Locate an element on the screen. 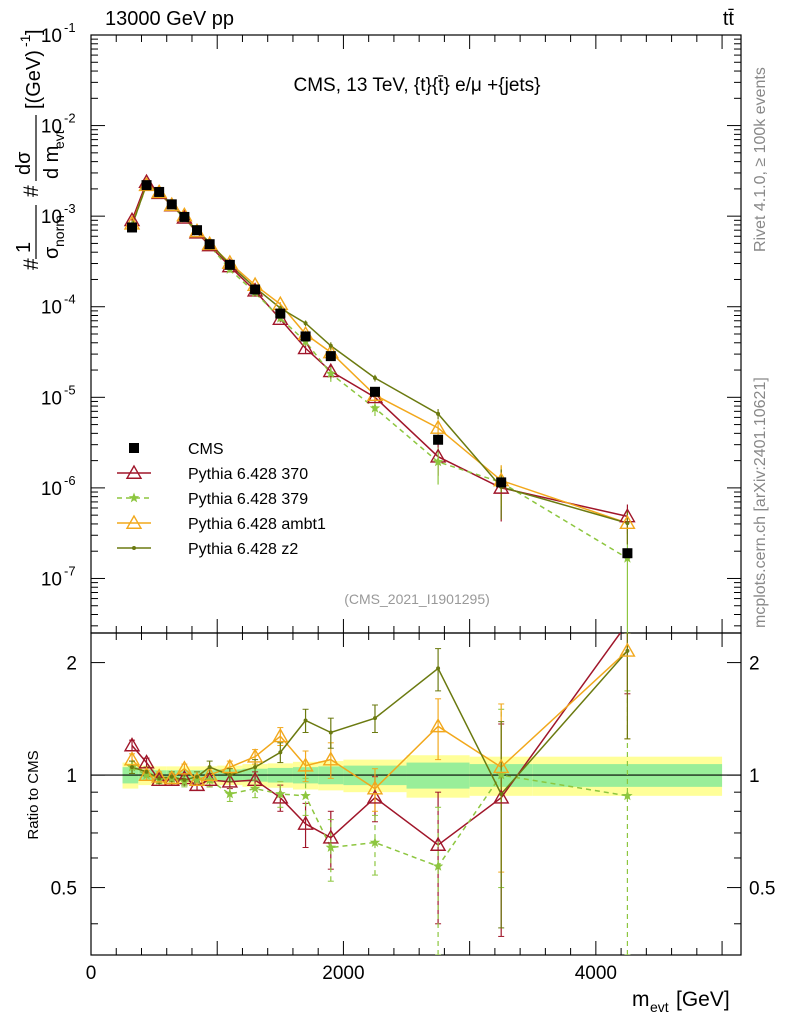 The height and width of the screenshot is (1024, 786). y-tick-exponent: -6 is located at coordinates (70, 480).